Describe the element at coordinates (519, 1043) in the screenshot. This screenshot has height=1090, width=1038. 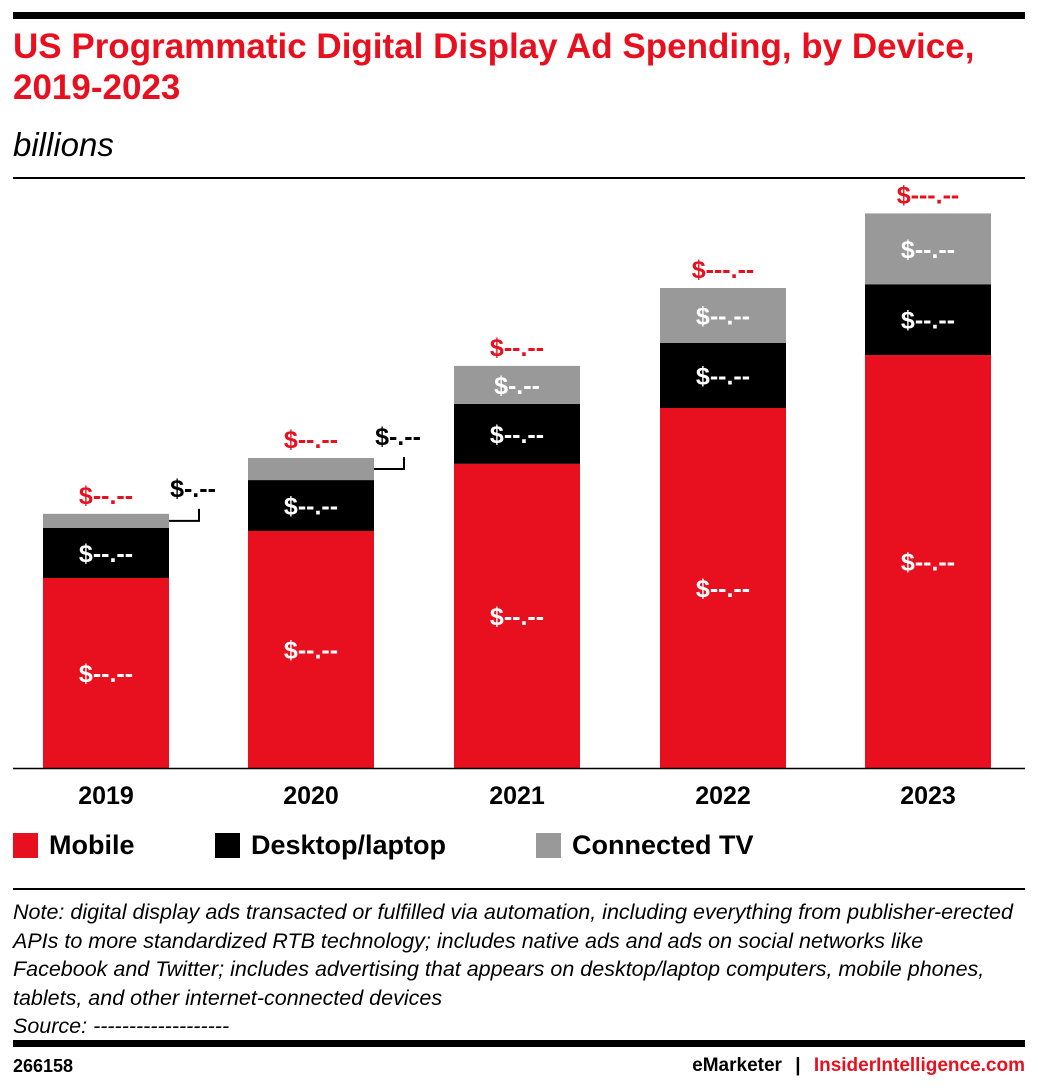
I see `bottom-bar` at that location.